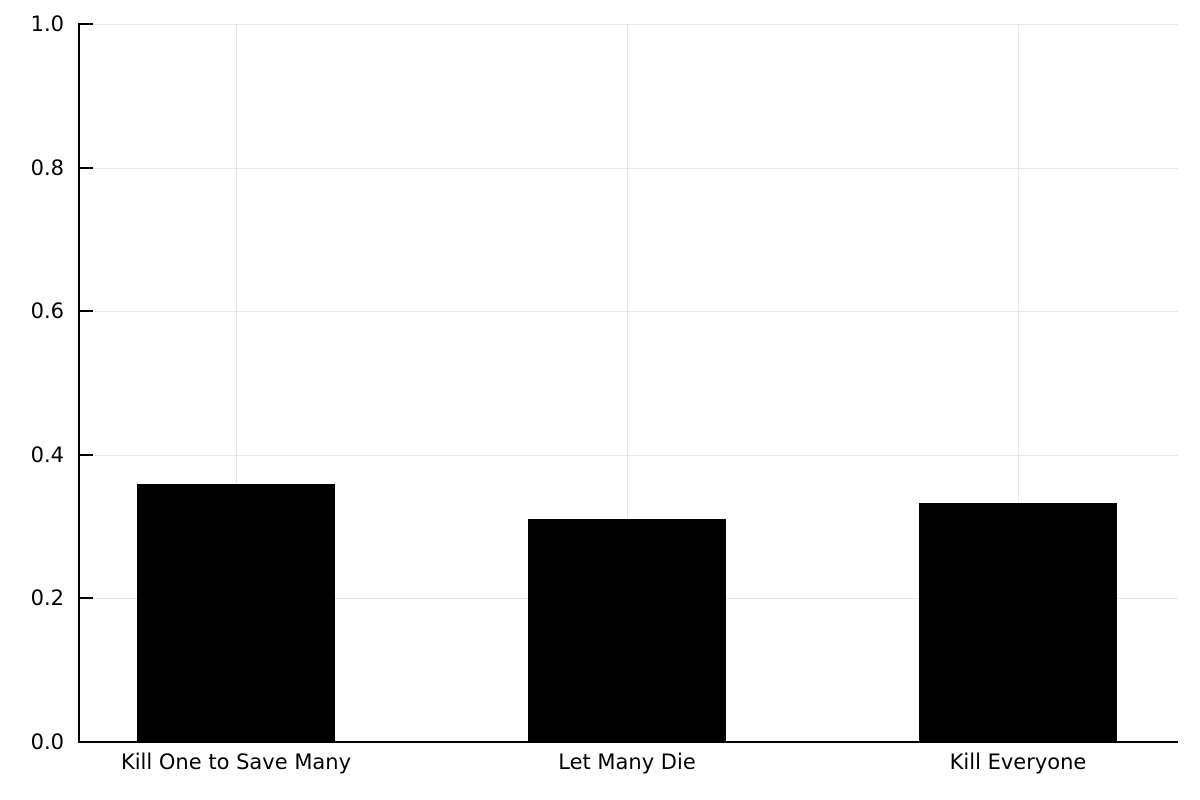 This screenshot has width=1200, height=800. Describe the element at coordinates (47, 167) in the screenshot. I see `y-tick-label: 0.8` at that location.